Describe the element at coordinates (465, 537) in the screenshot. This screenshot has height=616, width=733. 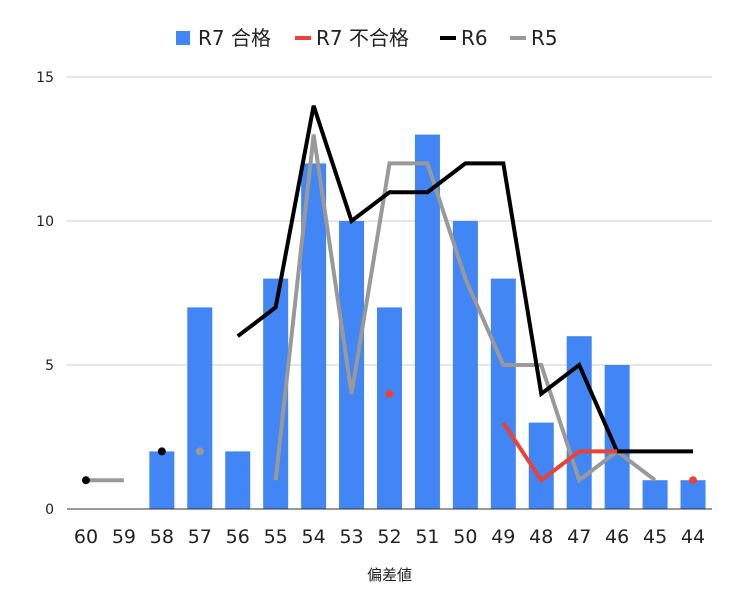
I see `x-tick-label: 50` at that location.